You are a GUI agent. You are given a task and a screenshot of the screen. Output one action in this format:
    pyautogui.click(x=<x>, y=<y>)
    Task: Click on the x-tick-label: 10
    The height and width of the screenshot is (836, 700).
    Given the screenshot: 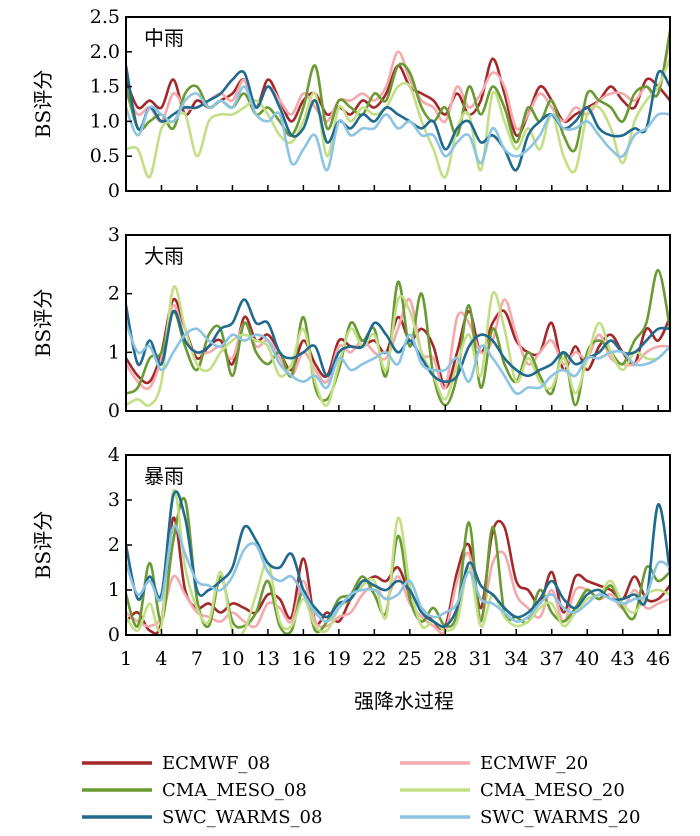 What is the action you would take?
    pyautogui.click(x=232, y=659)
    